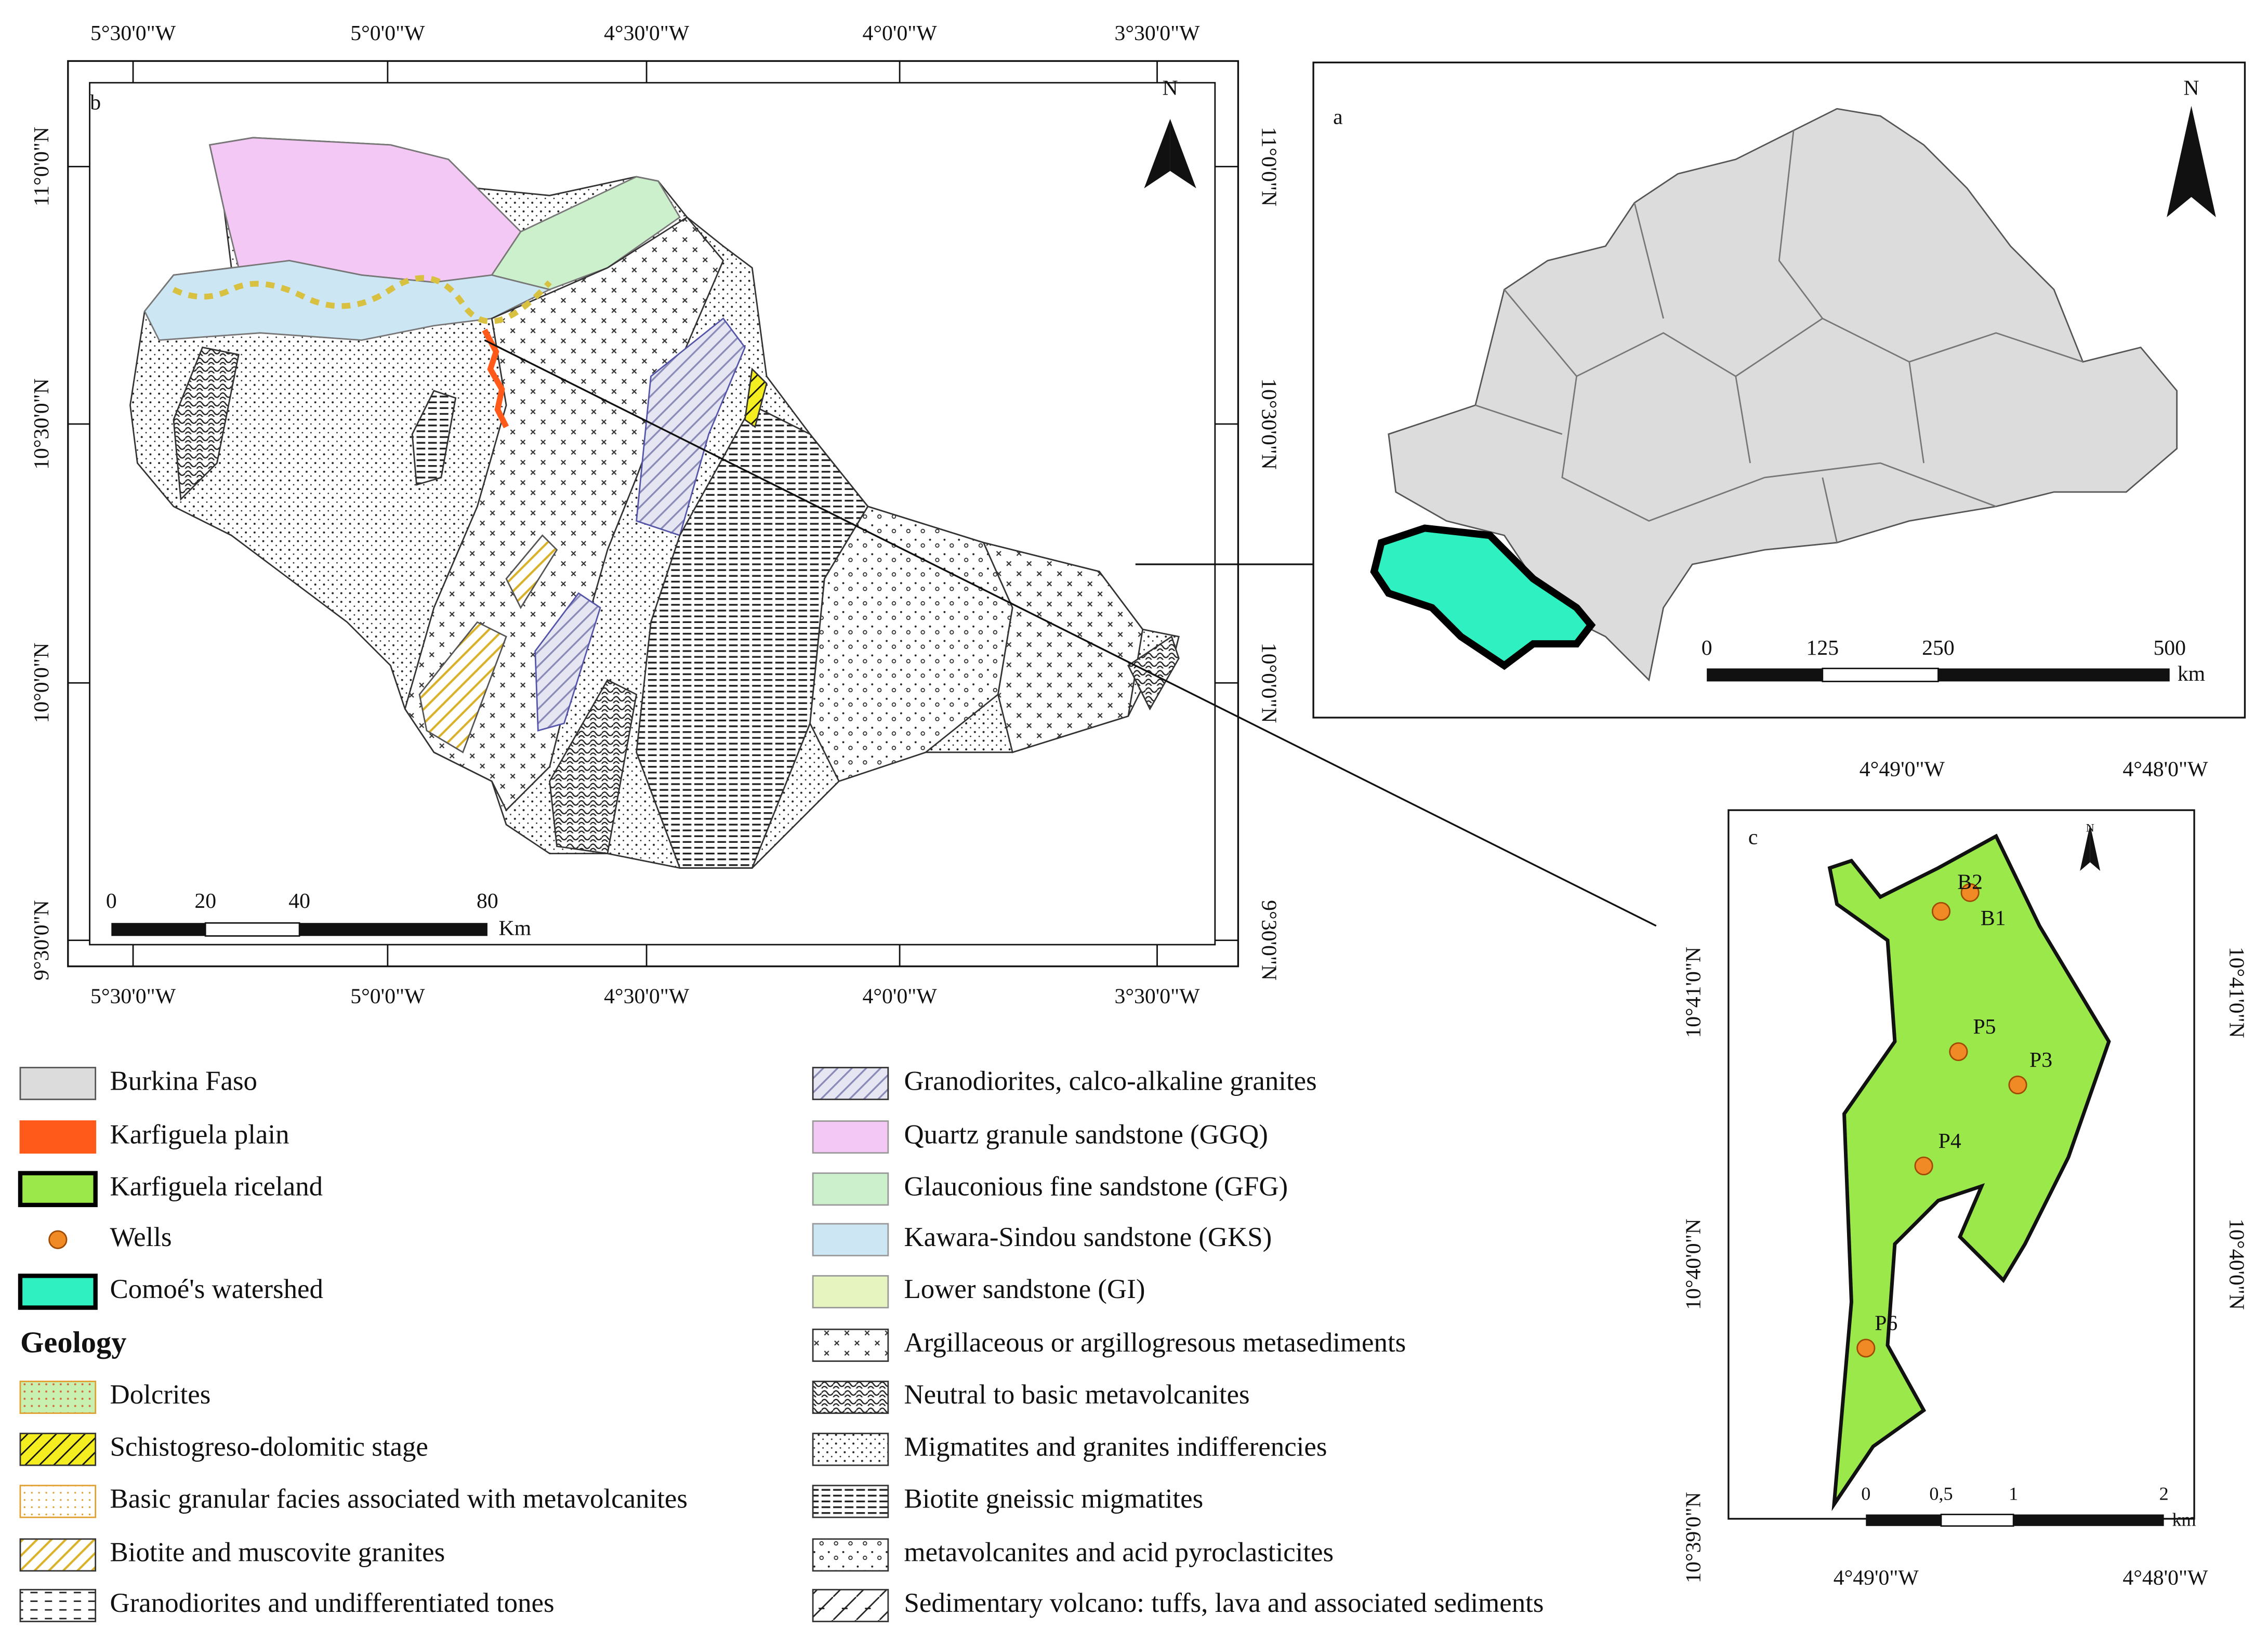  Describe the element at coordinates (269, 1447) in the screenshot. I see `label: Schistogreso-dolomitic stage` at that location.